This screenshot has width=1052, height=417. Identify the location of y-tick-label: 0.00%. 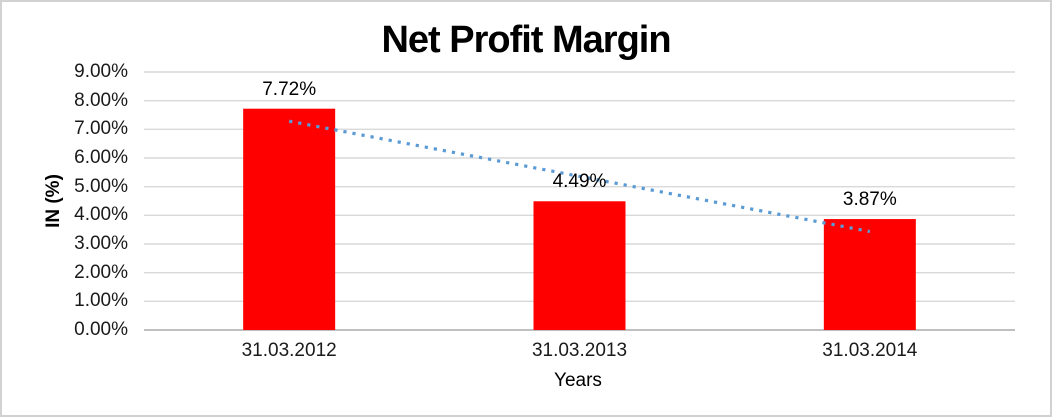
(101, 329).